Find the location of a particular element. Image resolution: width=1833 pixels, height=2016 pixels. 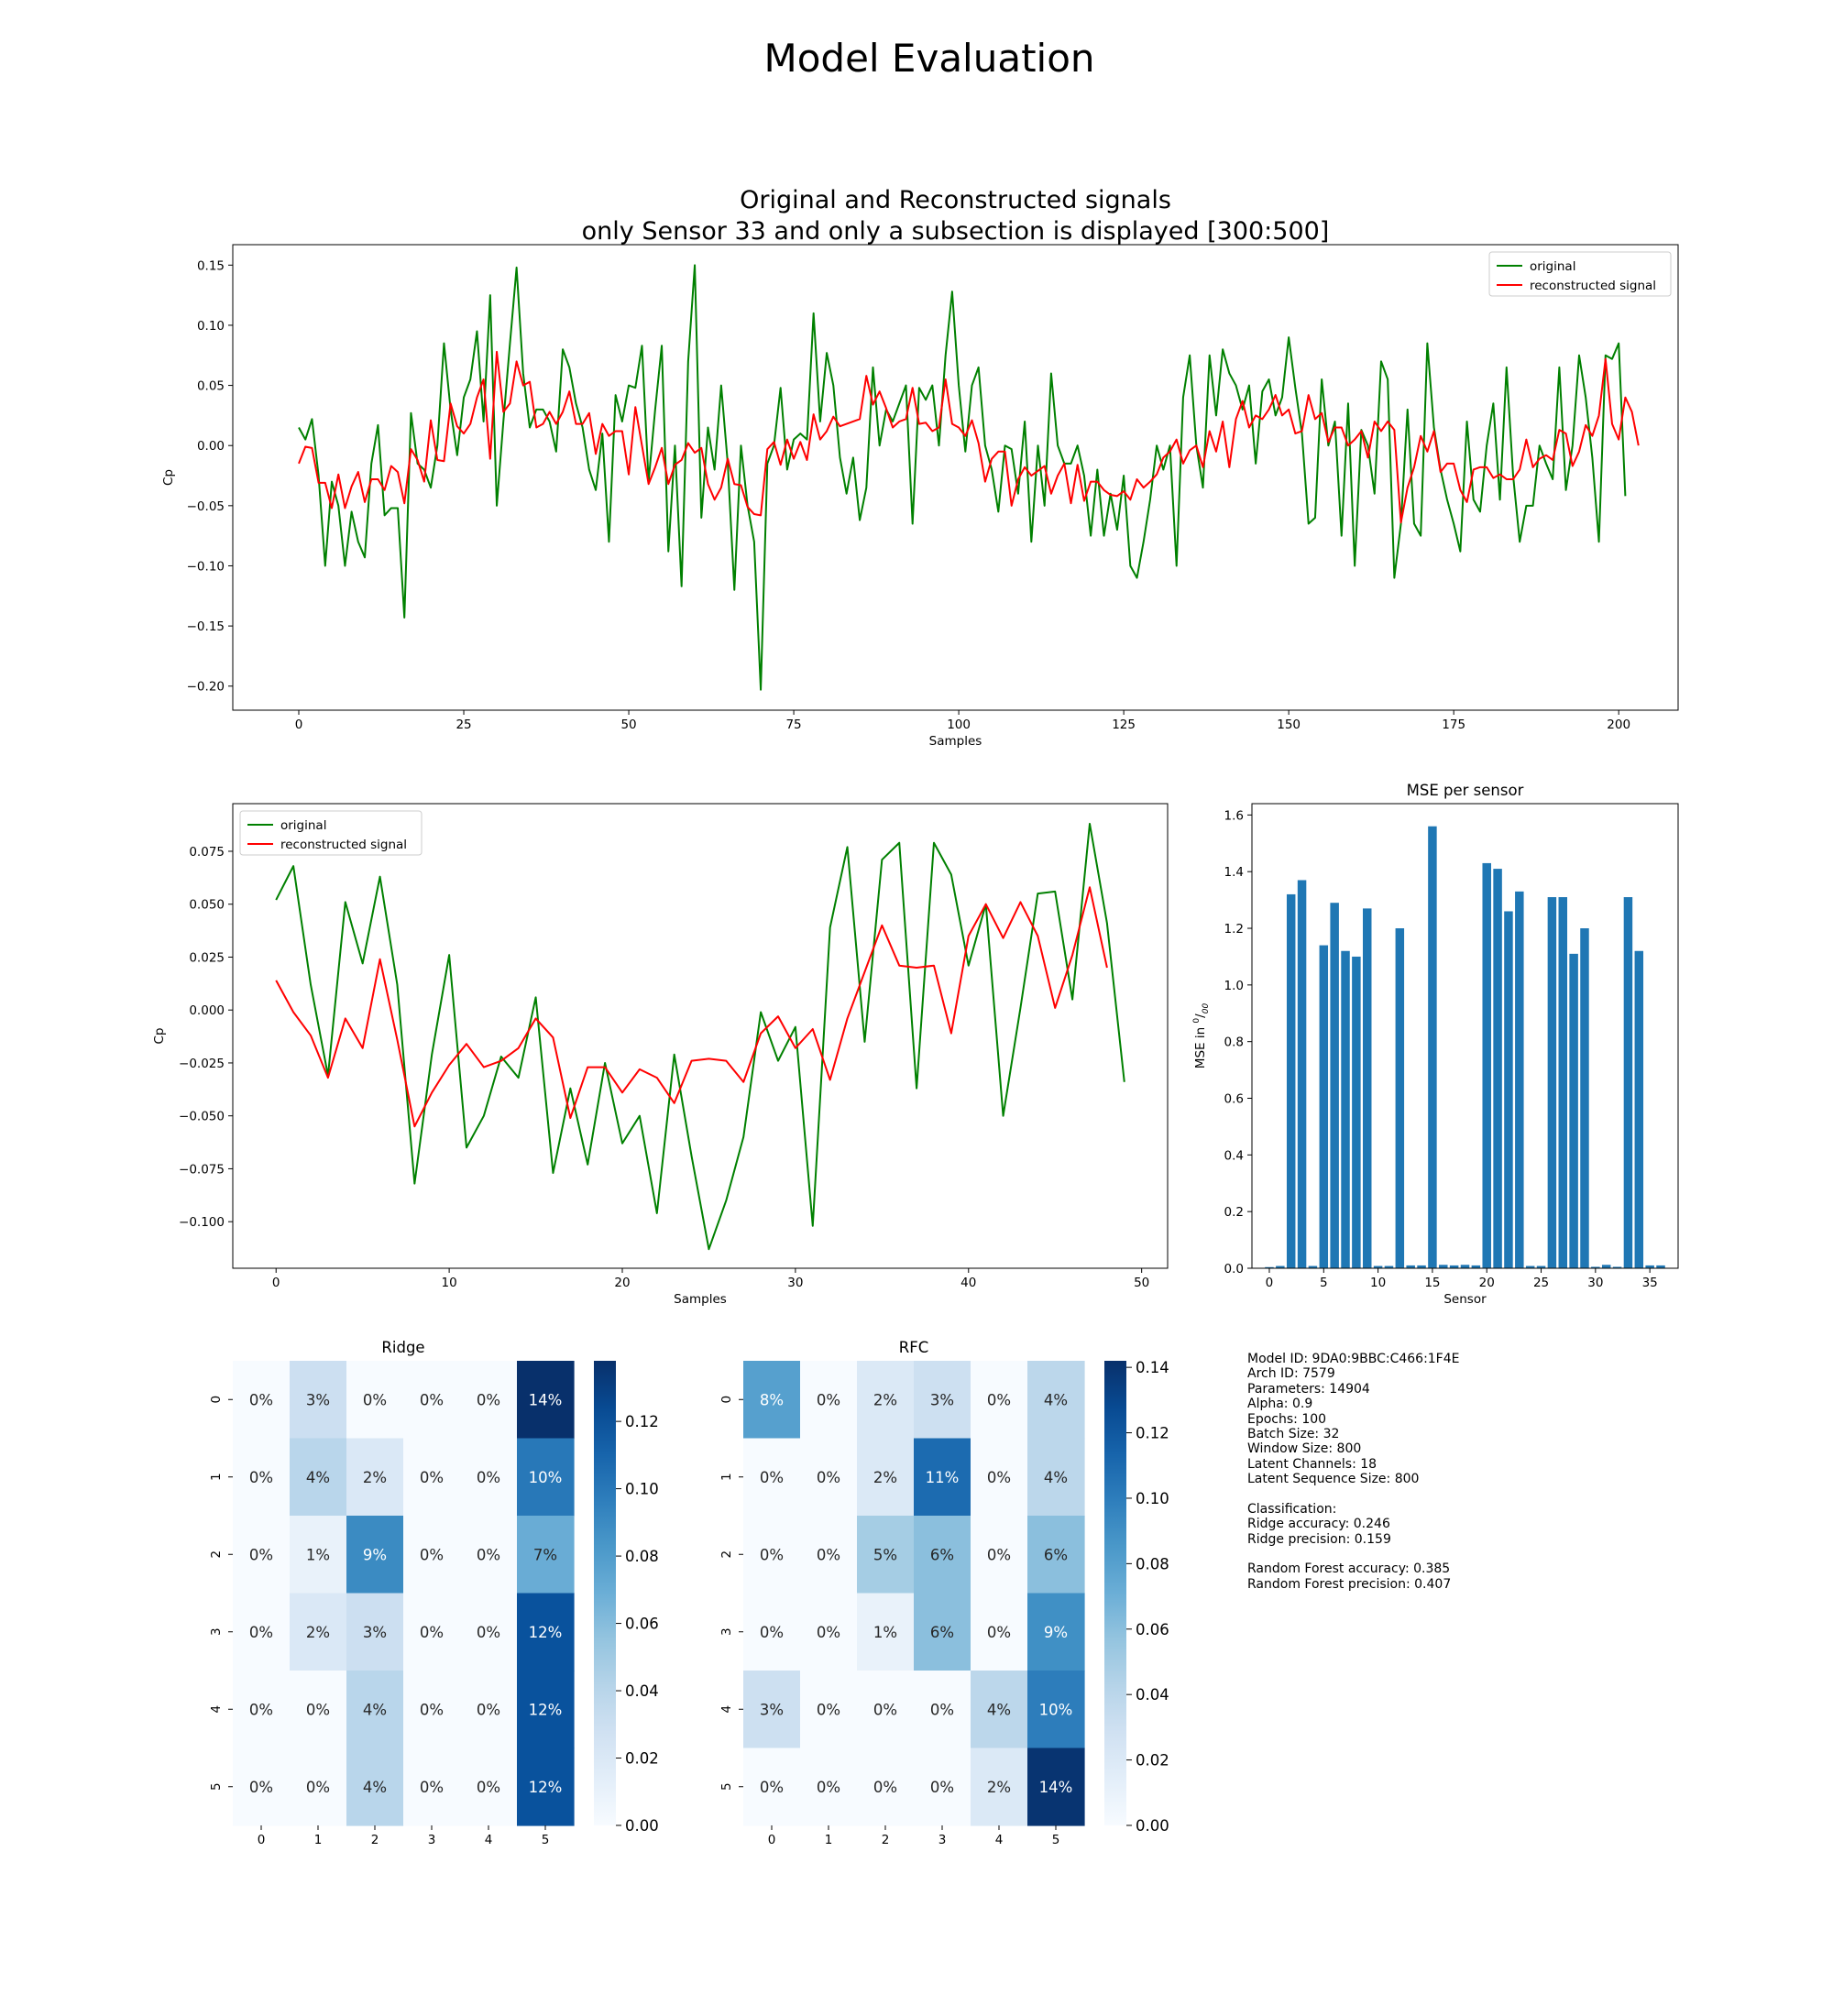

y-axis-label: Cp is located at coordinates (168, 477).